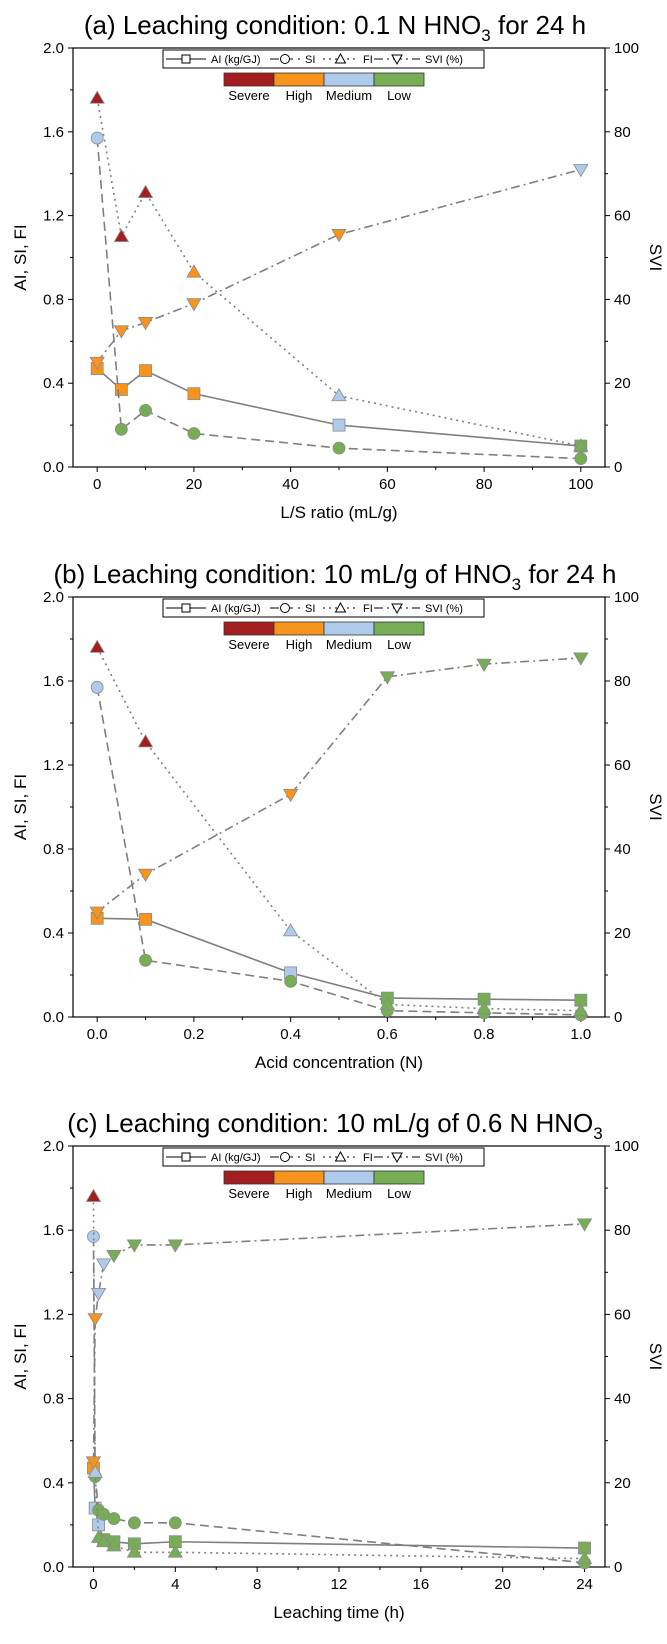  I want to click on x-tick-label: 4, so click(175, 1584).